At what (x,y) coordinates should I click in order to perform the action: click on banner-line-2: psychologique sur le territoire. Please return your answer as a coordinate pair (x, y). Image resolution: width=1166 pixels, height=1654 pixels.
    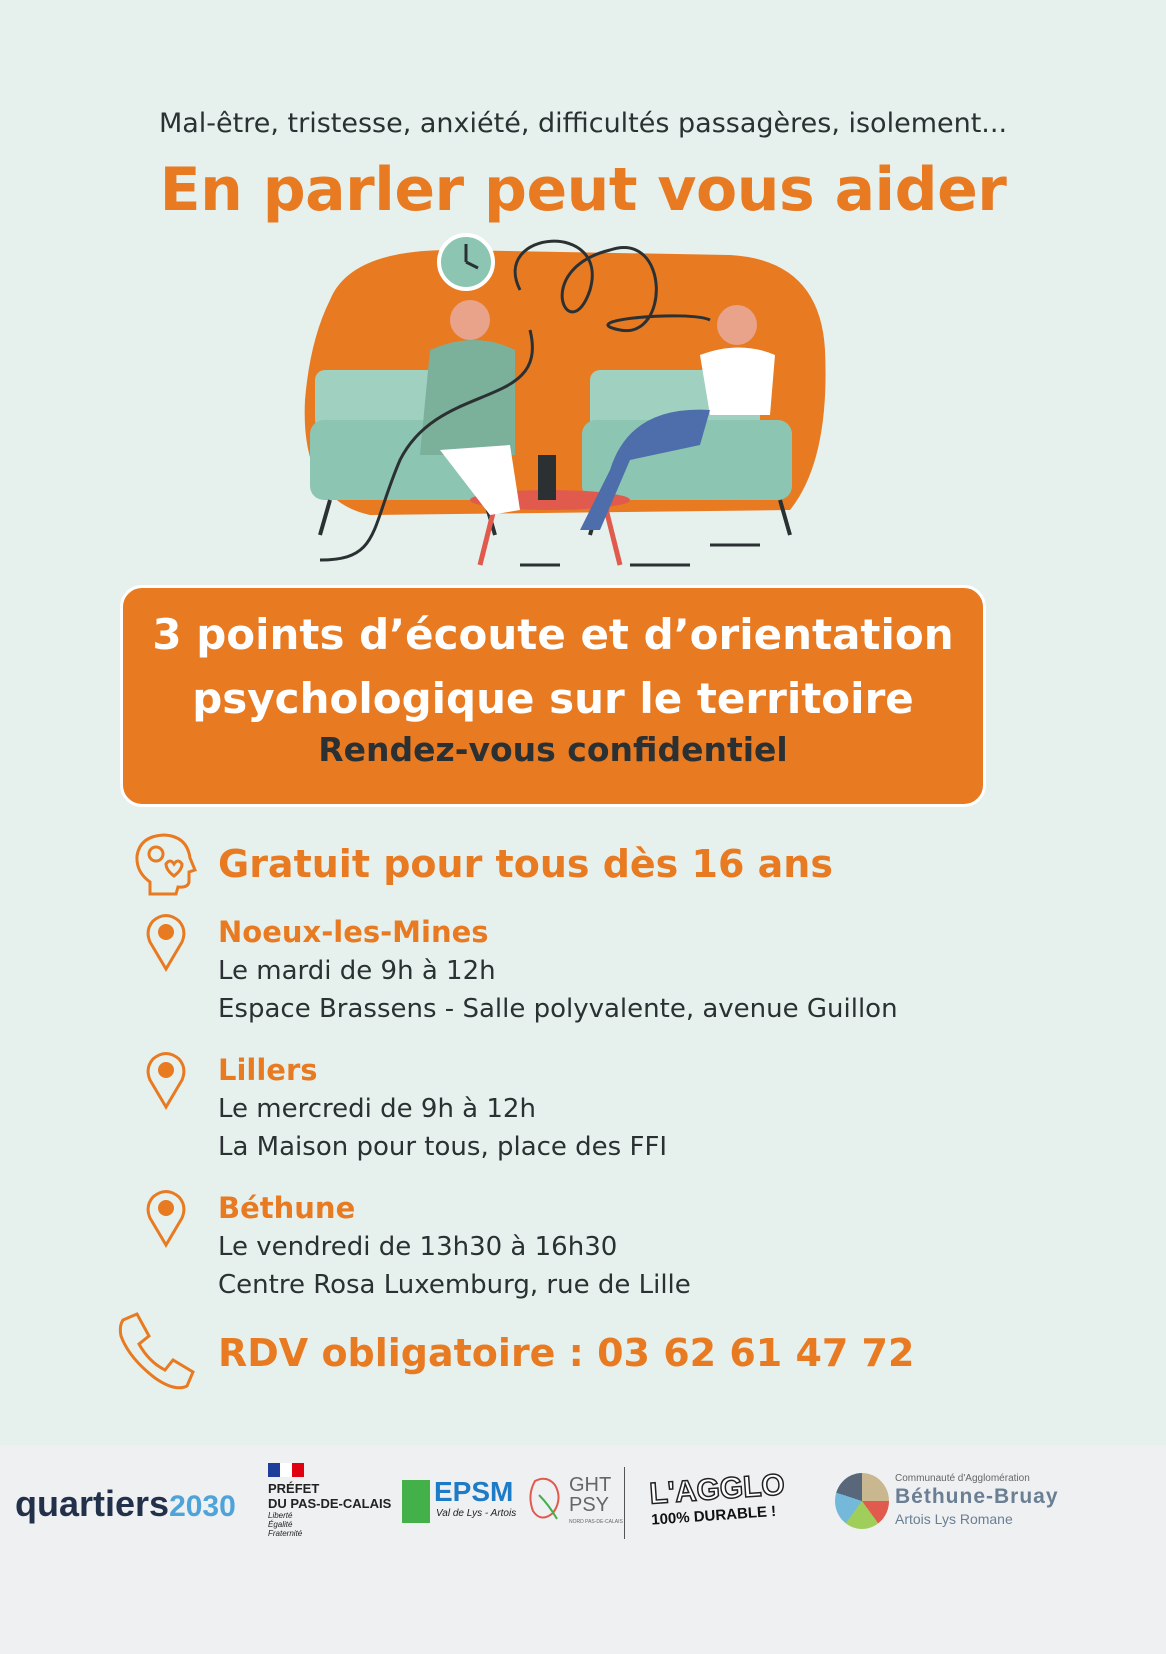
    Looking at the image, I should click on (553, 698).